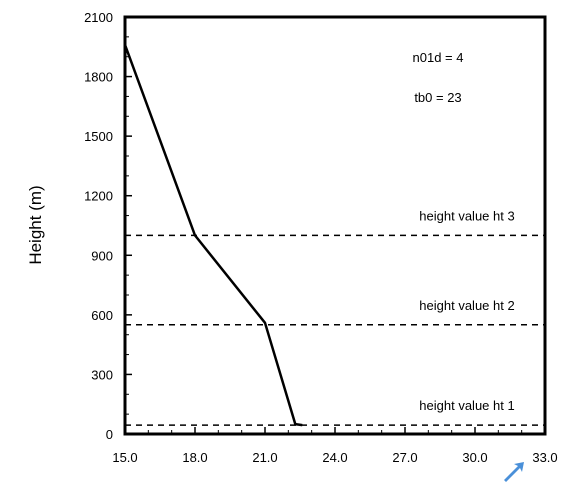  Describe the element at coordinates (474, 457) in the screenshot. I see `x-tick-label: 30.0` at that location.